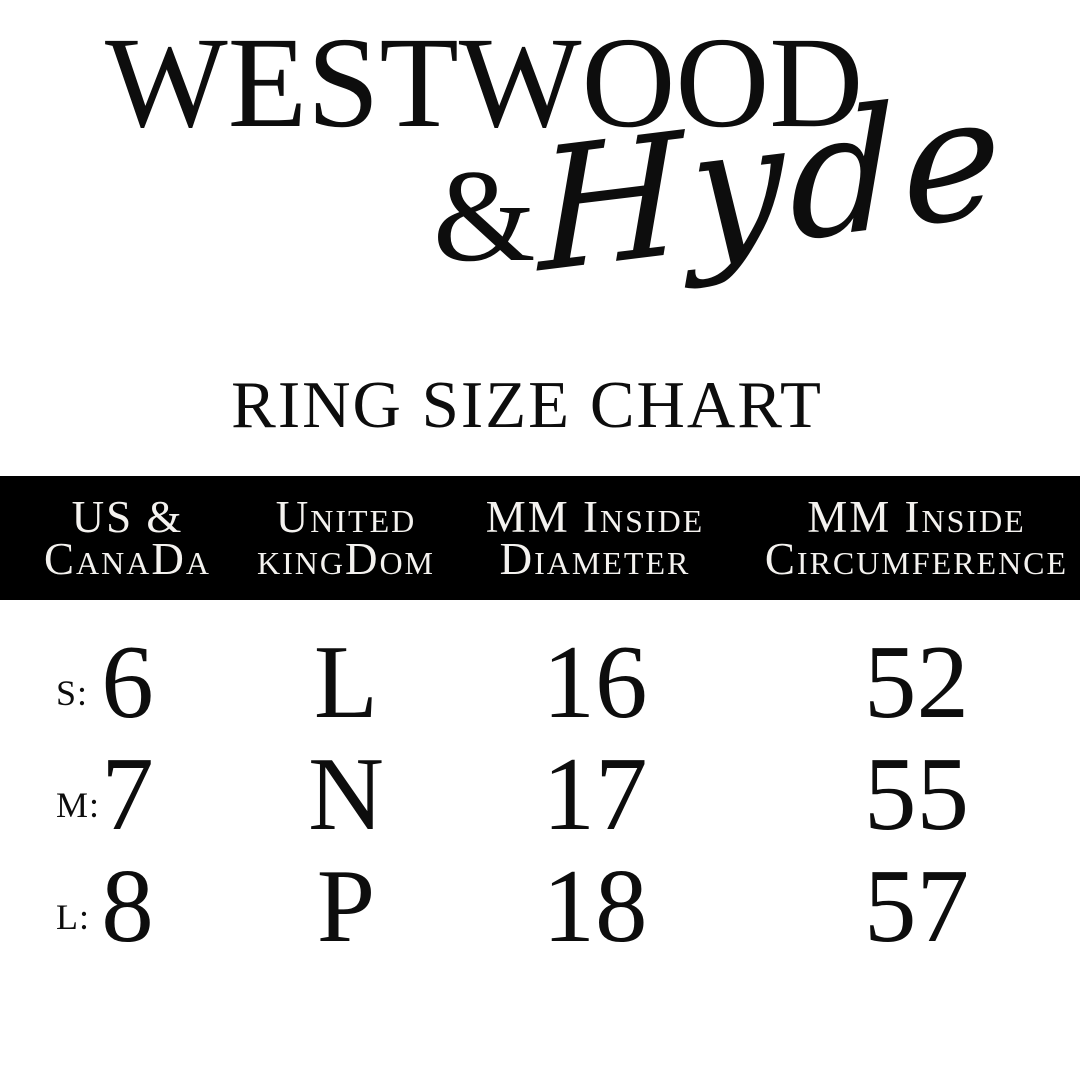  Describe the element at coordinates (595, 559) in the screenshot. I see `header-line: Diameter` at that location.